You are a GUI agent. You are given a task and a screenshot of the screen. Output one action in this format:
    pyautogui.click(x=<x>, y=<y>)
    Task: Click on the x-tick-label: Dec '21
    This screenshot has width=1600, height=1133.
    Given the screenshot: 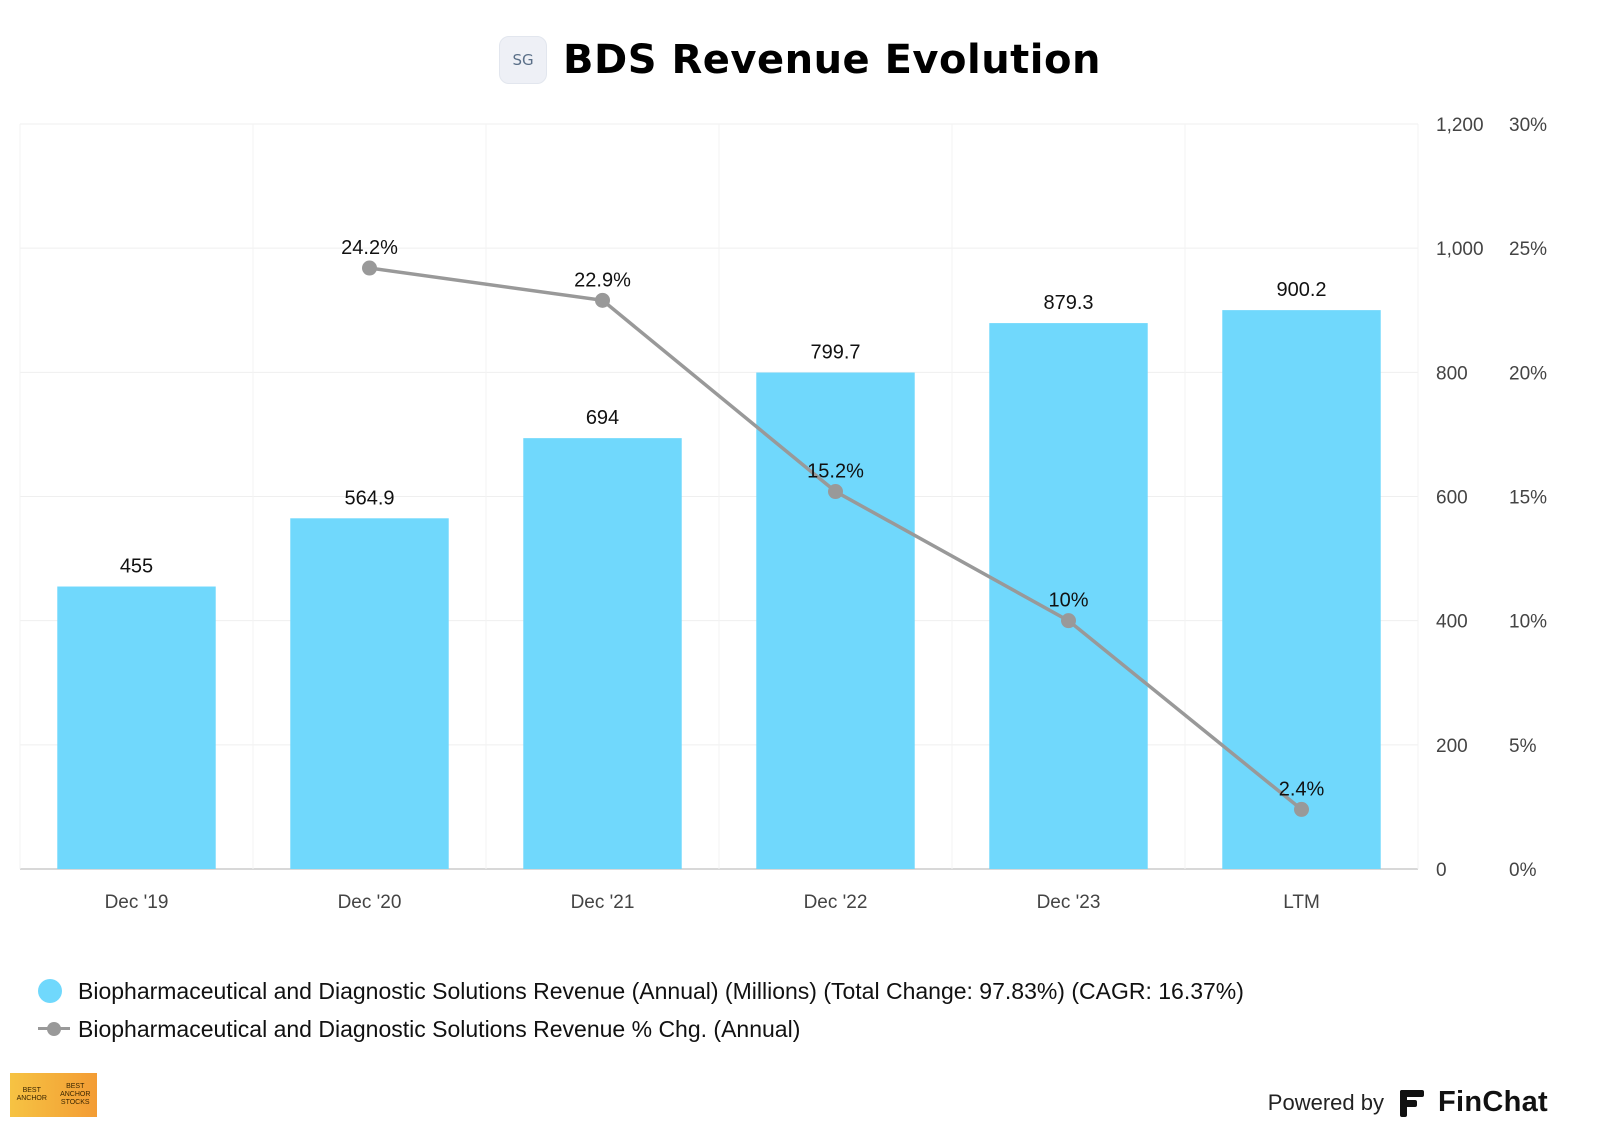 What is the action you would take?
    pyautogui.click(x=603, y=902)
    